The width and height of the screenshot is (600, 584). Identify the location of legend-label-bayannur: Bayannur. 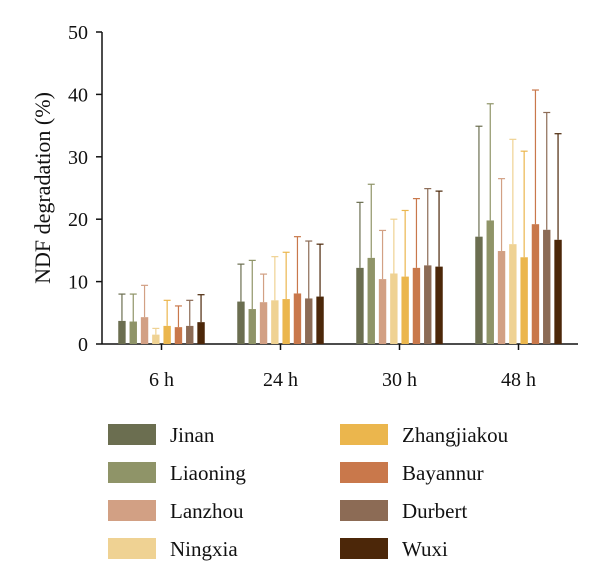
(443, 473).